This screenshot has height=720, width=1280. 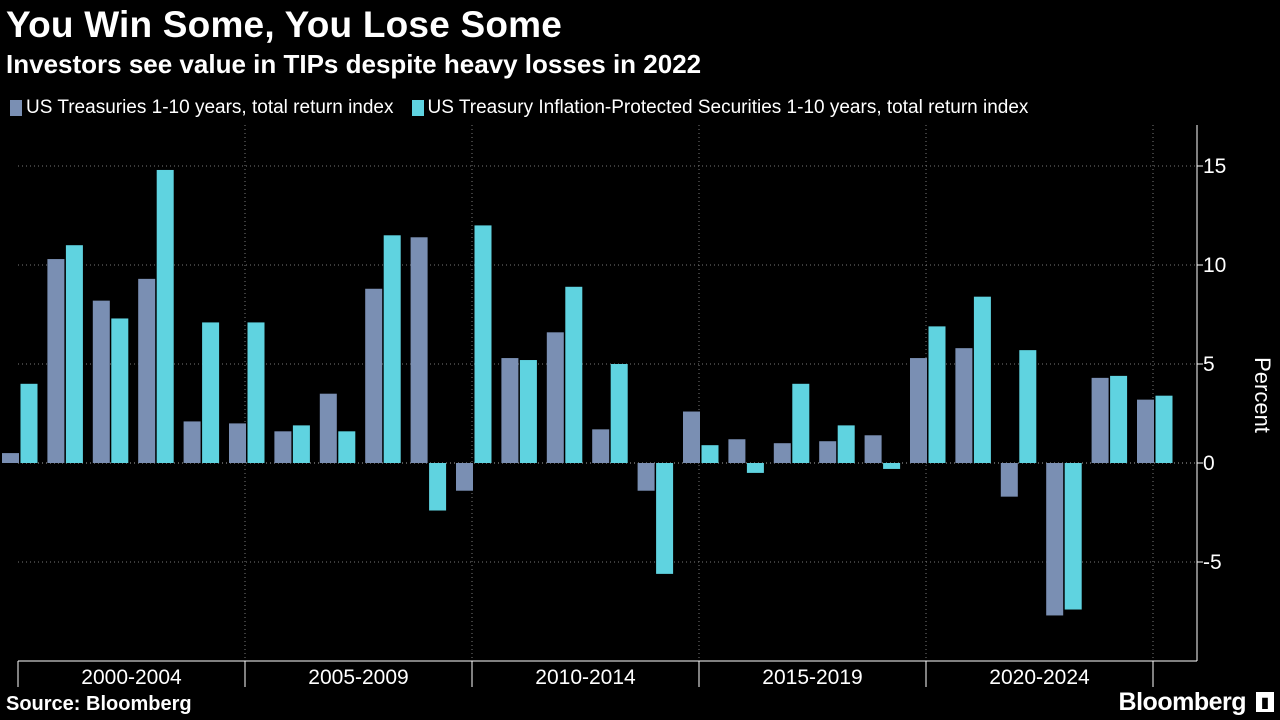 I want to click on legend-swatch-tips, so click(x=417, y=108).